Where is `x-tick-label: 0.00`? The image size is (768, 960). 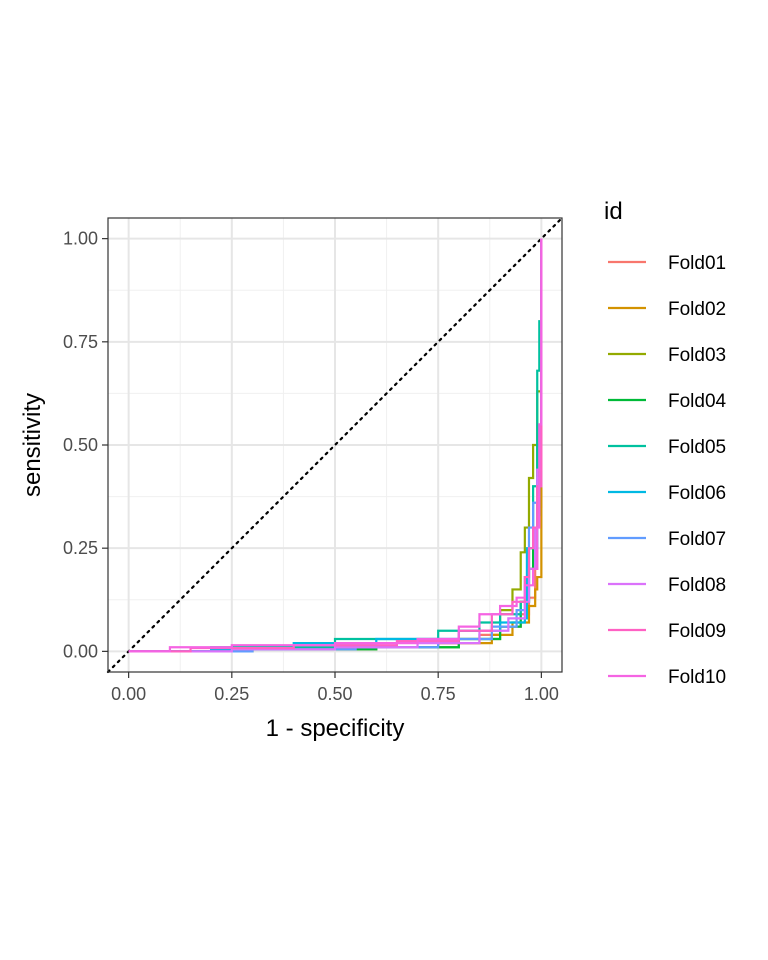 x-tick-label: 0.00 is located at coordinates (128, 694).